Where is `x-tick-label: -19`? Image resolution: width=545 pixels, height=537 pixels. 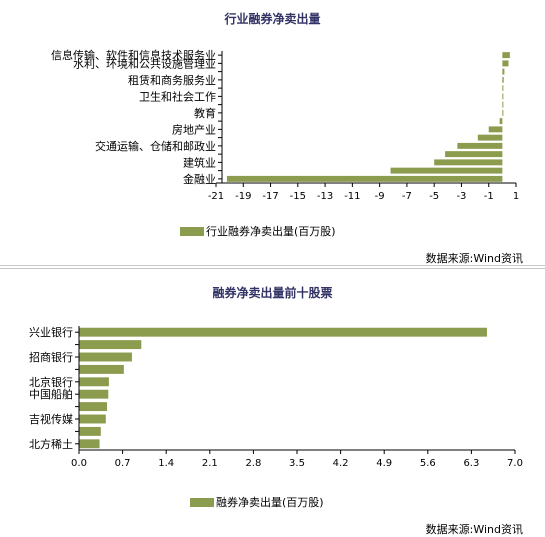
x-tick-label: -19 is located at coordinates (243, 196).